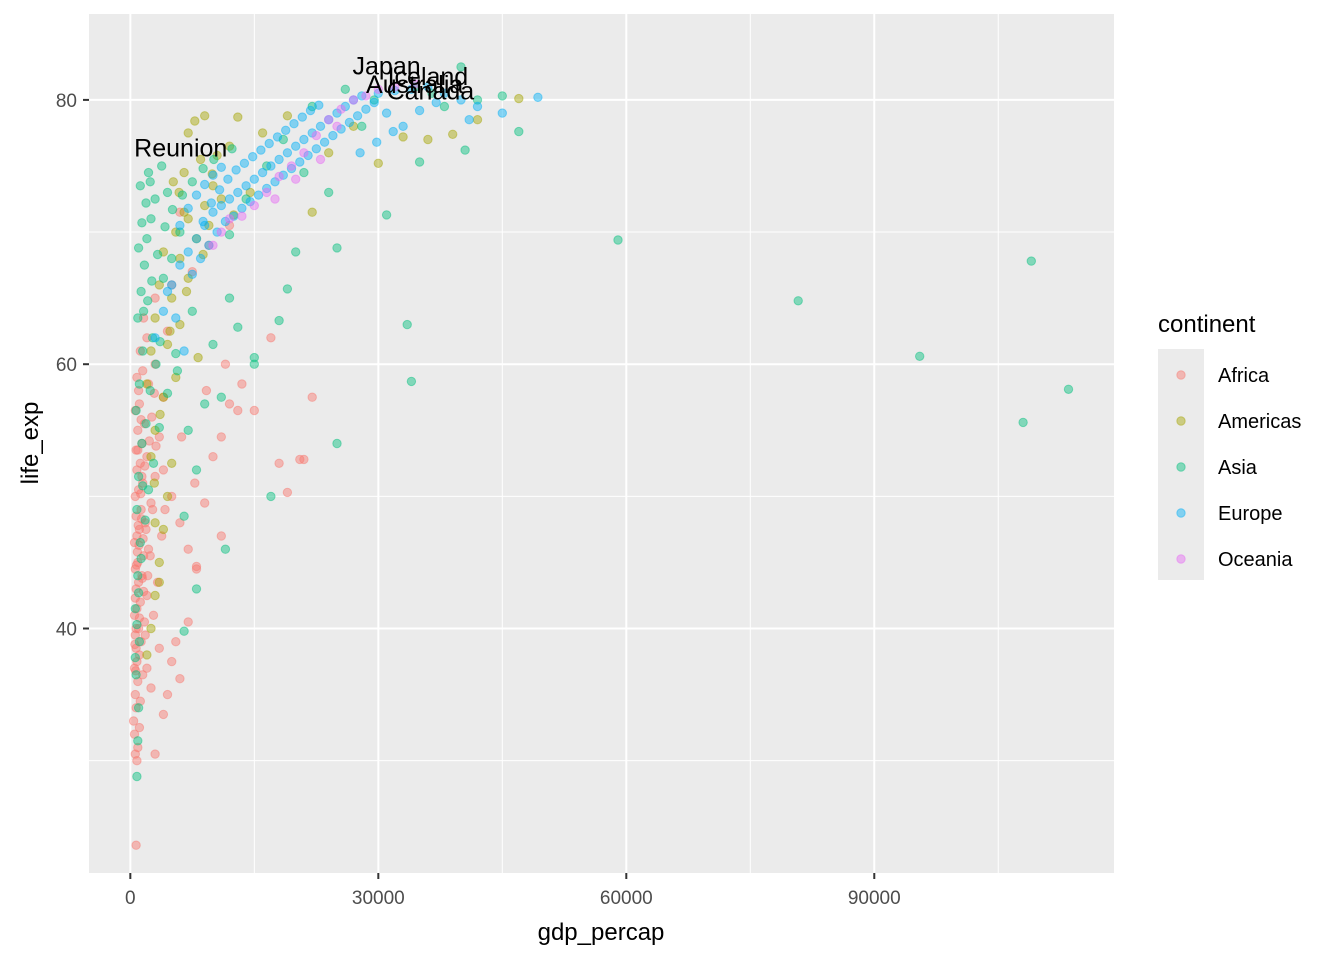 This screenshot has width=1344, height=960. Describe the element at coordinates (66, 365) in the screenshot. I see `y-tick-label: 60` at that location.